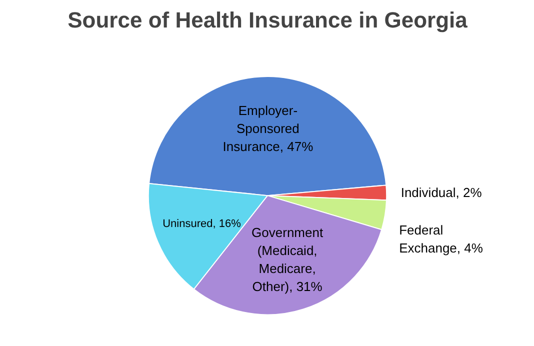 The image size is (534, 346). What do you see at coordinates (288, 259) in the screenshot?
I see `slice-label: Government (Medicaid, Medicare, Other), 31%` at bounding box center [288, 259].